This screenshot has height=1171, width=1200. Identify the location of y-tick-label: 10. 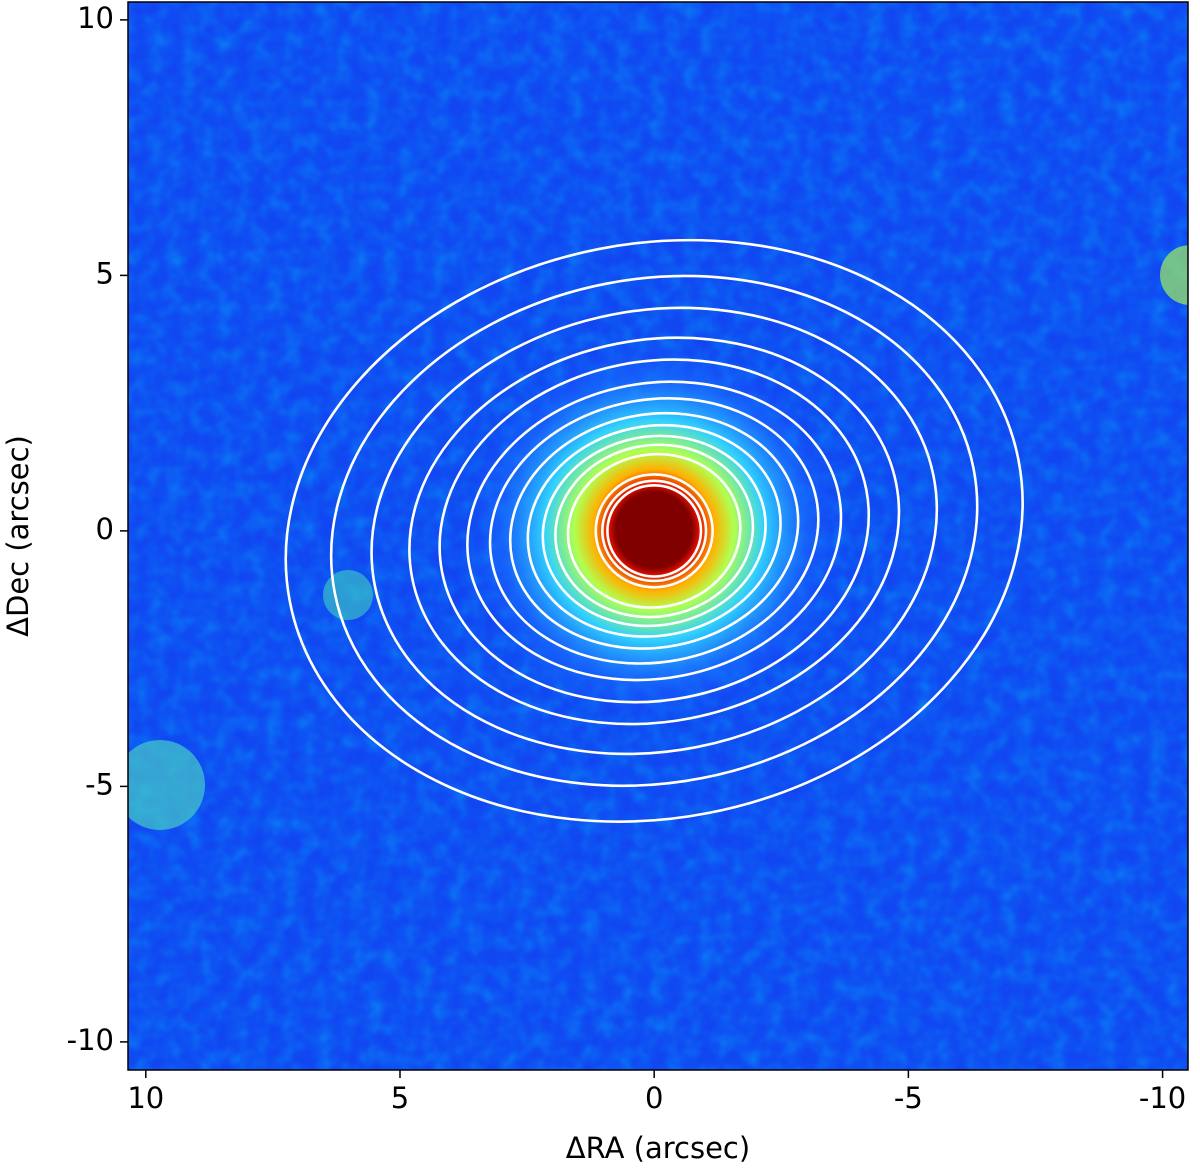
(95, 18).